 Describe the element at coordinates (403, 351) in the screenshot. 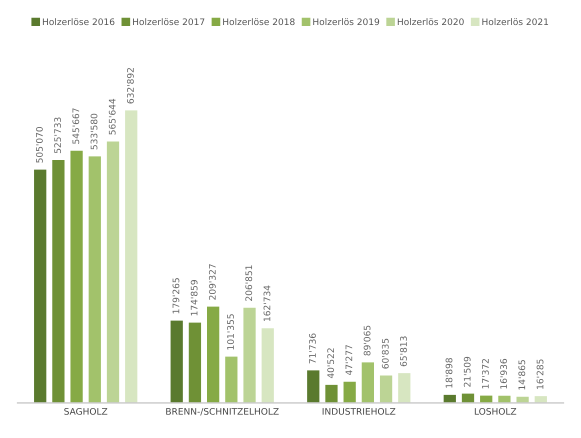

I see `data-label: 65'813` at that location.